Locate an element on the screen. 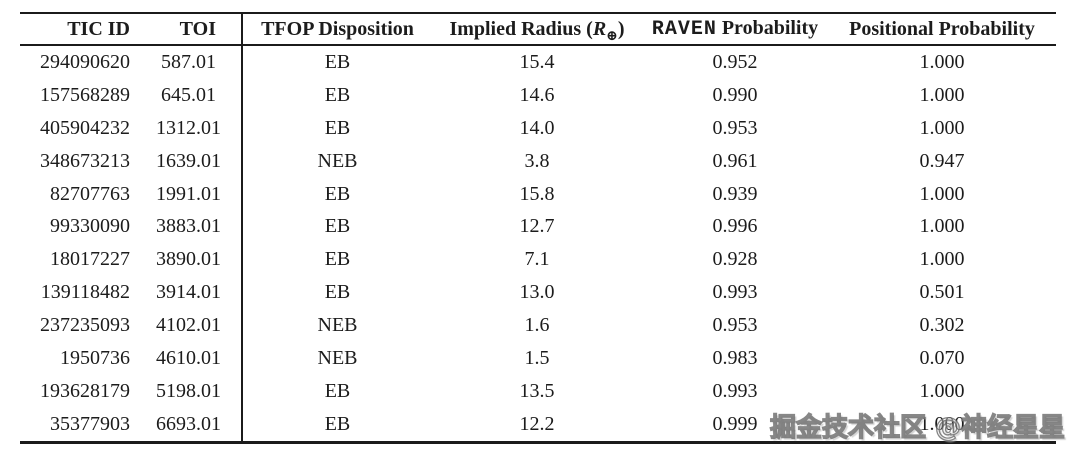  cell-raven-probability: 0.999 is located at coordinates (735, 423).